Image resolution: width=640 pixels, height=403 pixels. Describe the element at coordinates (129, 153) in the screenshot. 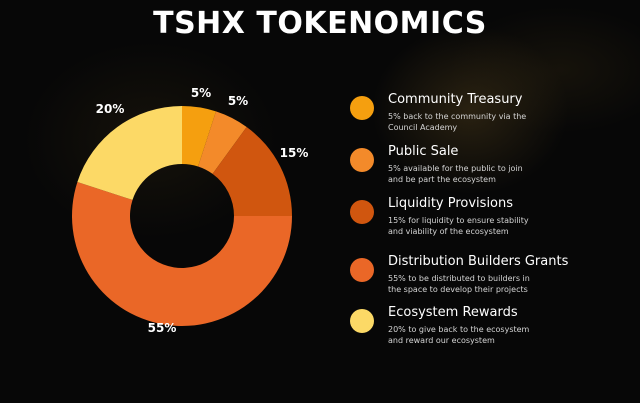

I see `slice-ecosystem-rewards` at that location.